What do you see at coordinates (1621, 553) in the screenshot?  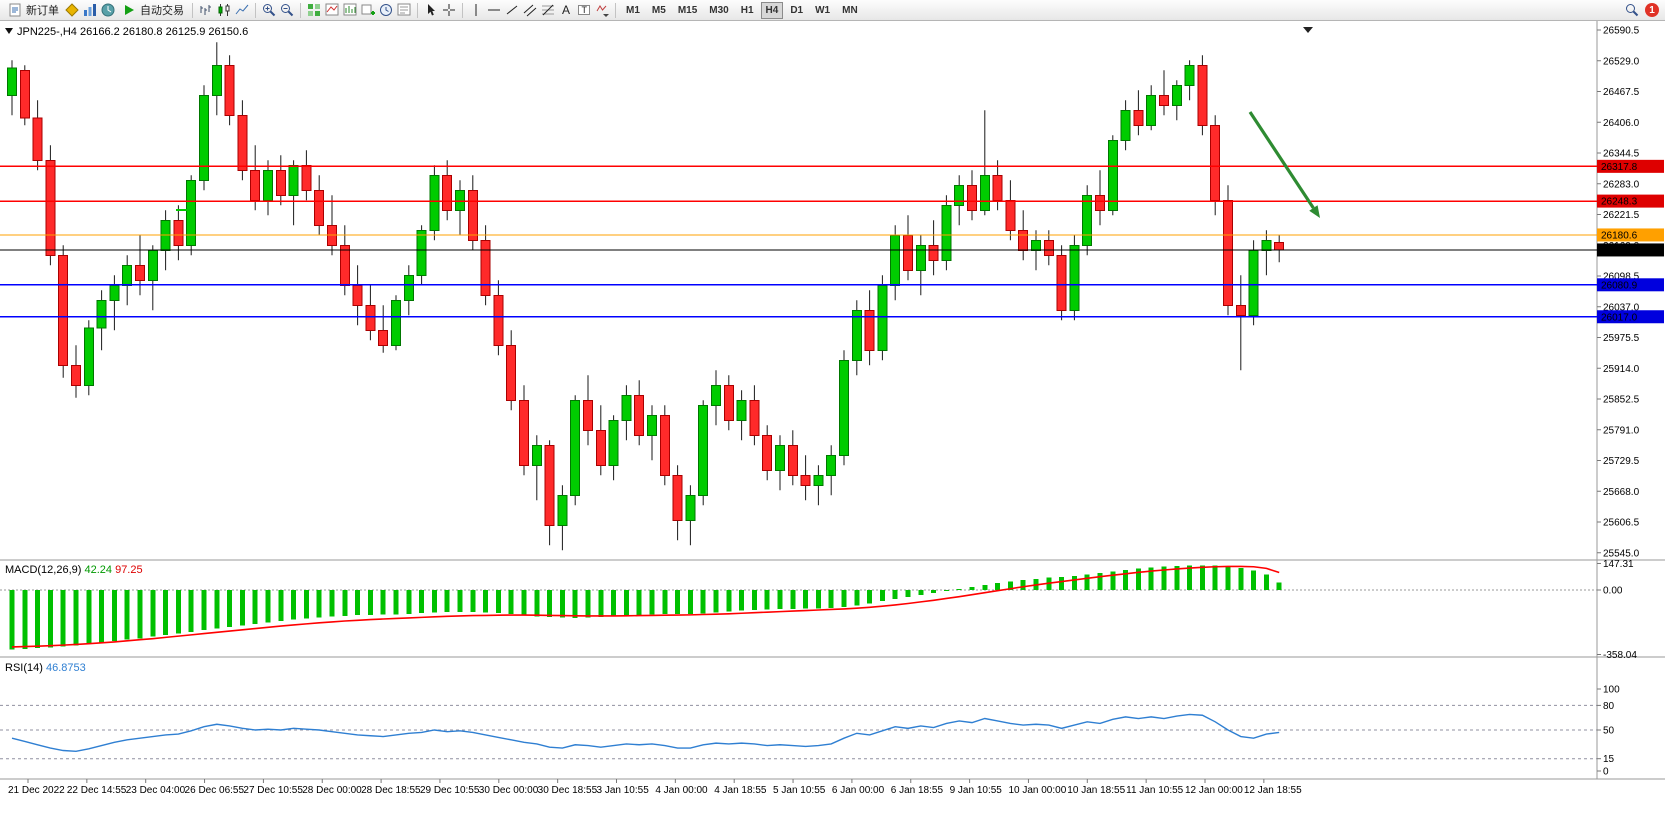 I see `price-axis-label: 25545.0` at bounding box center [1621, 553].